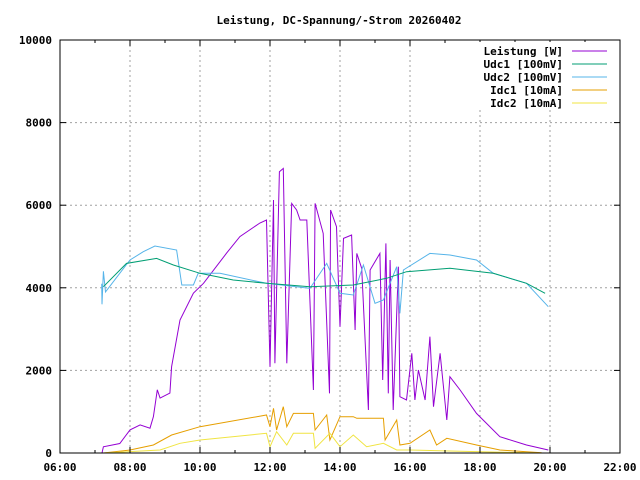 This screenshot has width=640, height=480. What do you see at coordinates (39, 370) in the screenshot?
I see `y-tick-label: 2000` at bounding box center [39, 370].